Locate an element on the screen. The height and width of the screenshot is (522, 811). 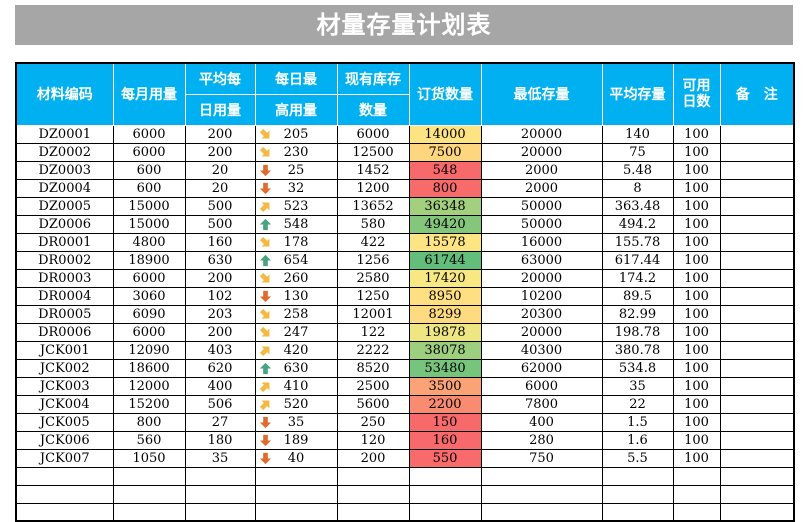
max-cell: 523 is located at coordinates (296, 206).